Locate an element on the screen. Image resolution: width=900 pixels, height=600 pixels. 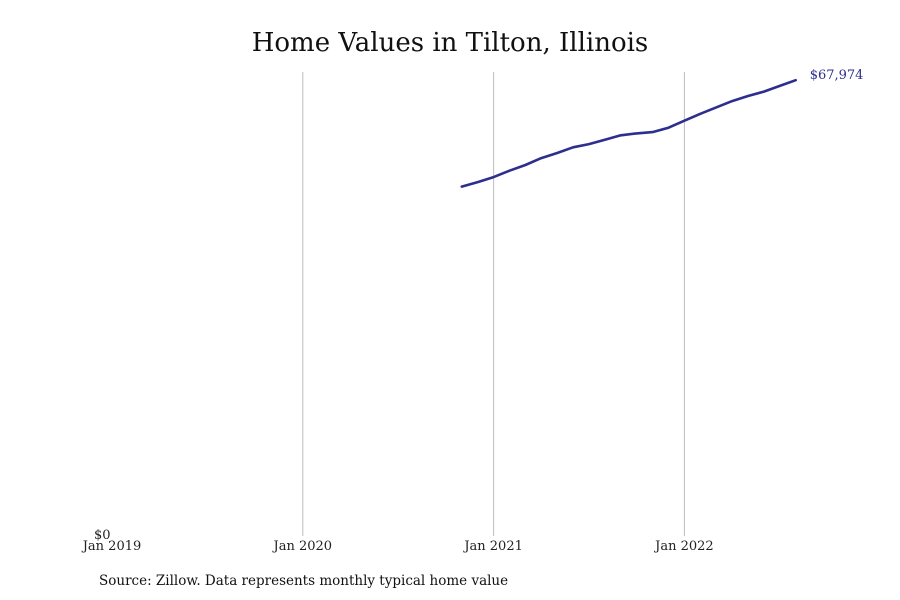
end-value-label: $67,974 is located at coordinates (837, 75).